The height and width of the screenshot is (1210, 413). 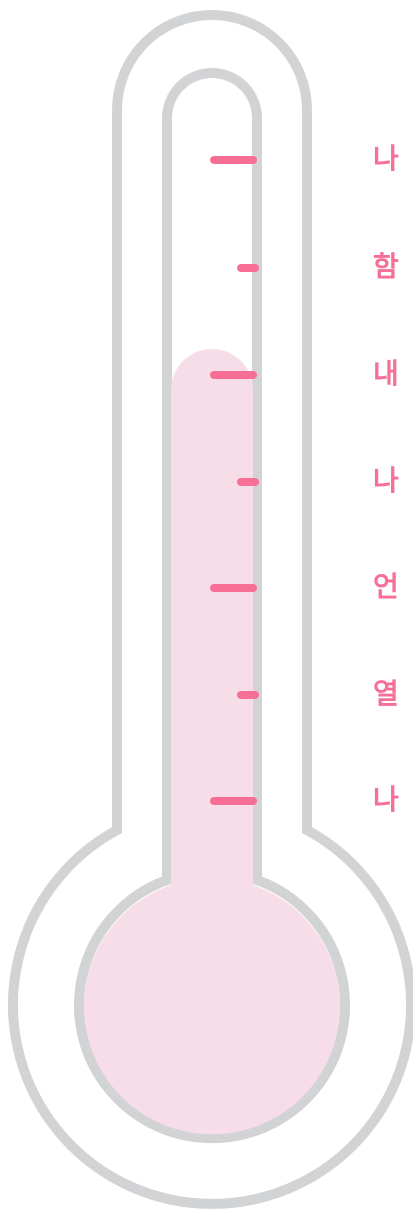 I want to click on level-label: 열, so click(x=386, y=693).